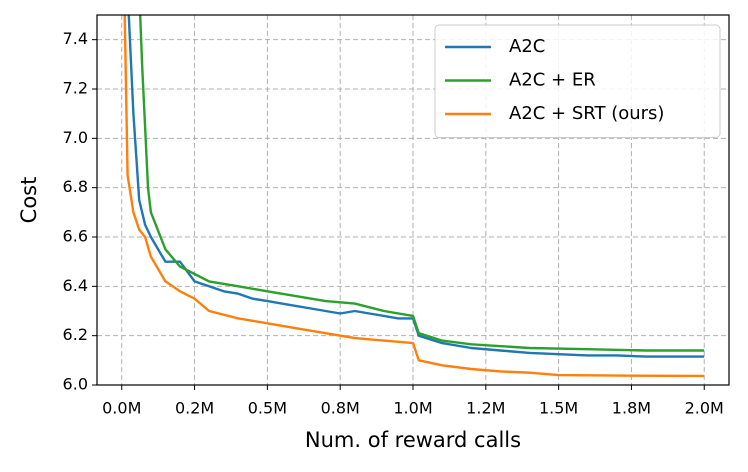 The height and width of the screenshot is (472, 748). What do you see at coordinates (552, 80) in the screenshot?
I see `legend-label: A2C + ER` at bounding box center [552, 80].